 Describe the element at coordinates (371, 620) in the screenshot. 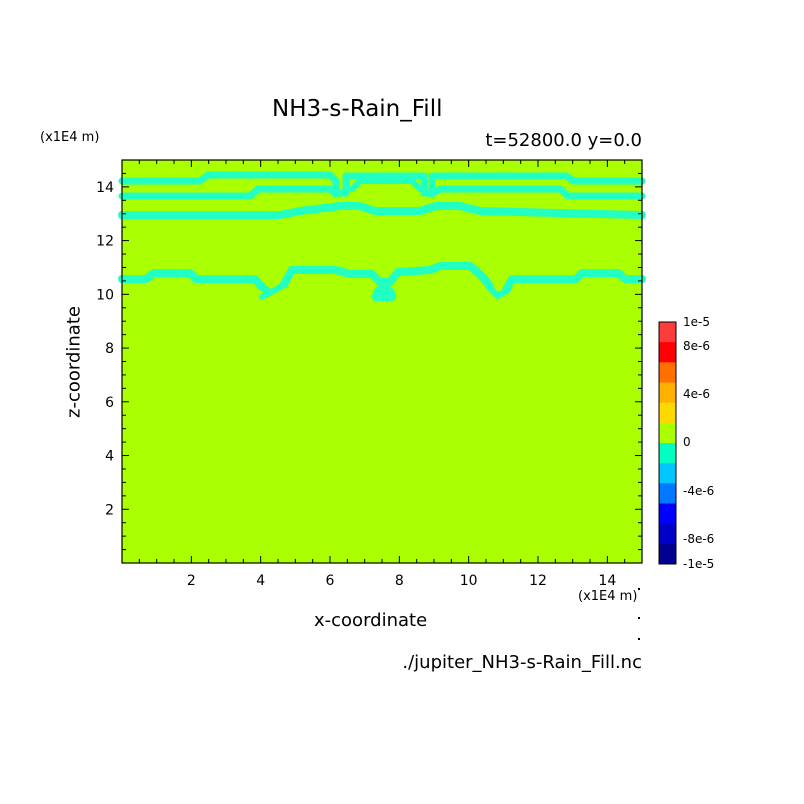

I see `x-axis-label: x-coordinate` at that location.